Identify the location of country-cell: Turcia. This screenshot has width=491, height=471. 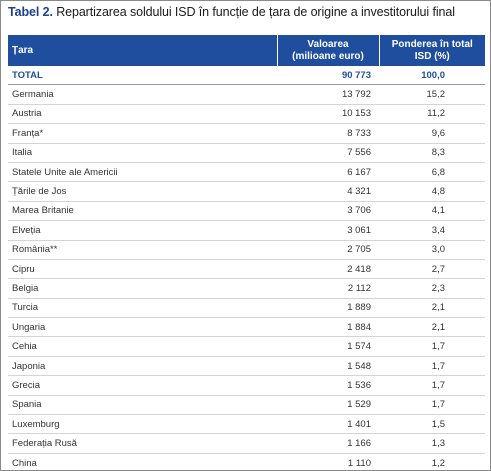
(142, 308).